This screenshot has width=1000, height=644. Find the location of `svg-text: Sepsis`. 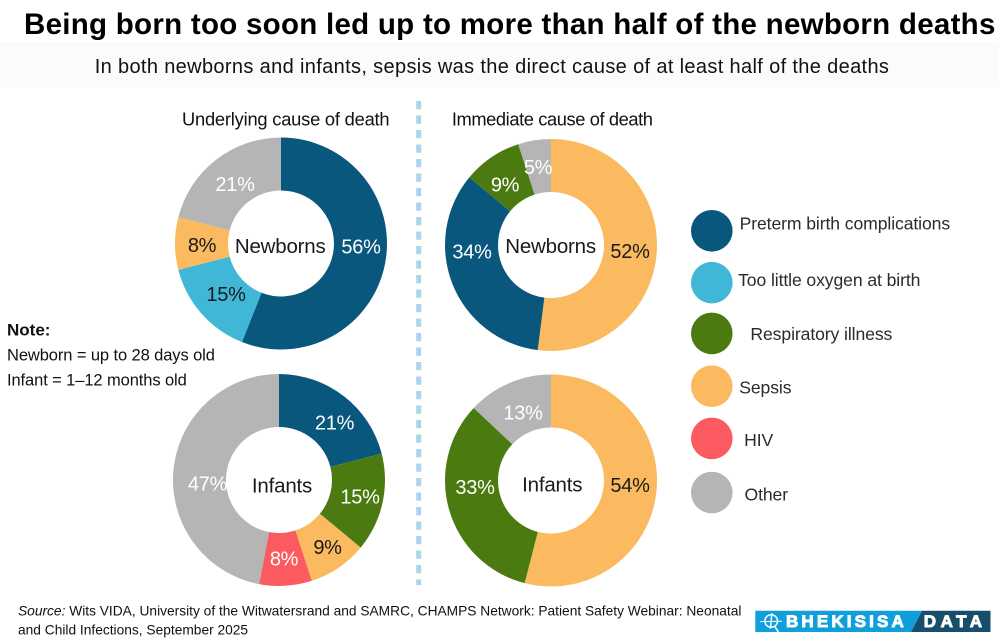

svg-text: Sepsis is located at coordinates (765, 388).